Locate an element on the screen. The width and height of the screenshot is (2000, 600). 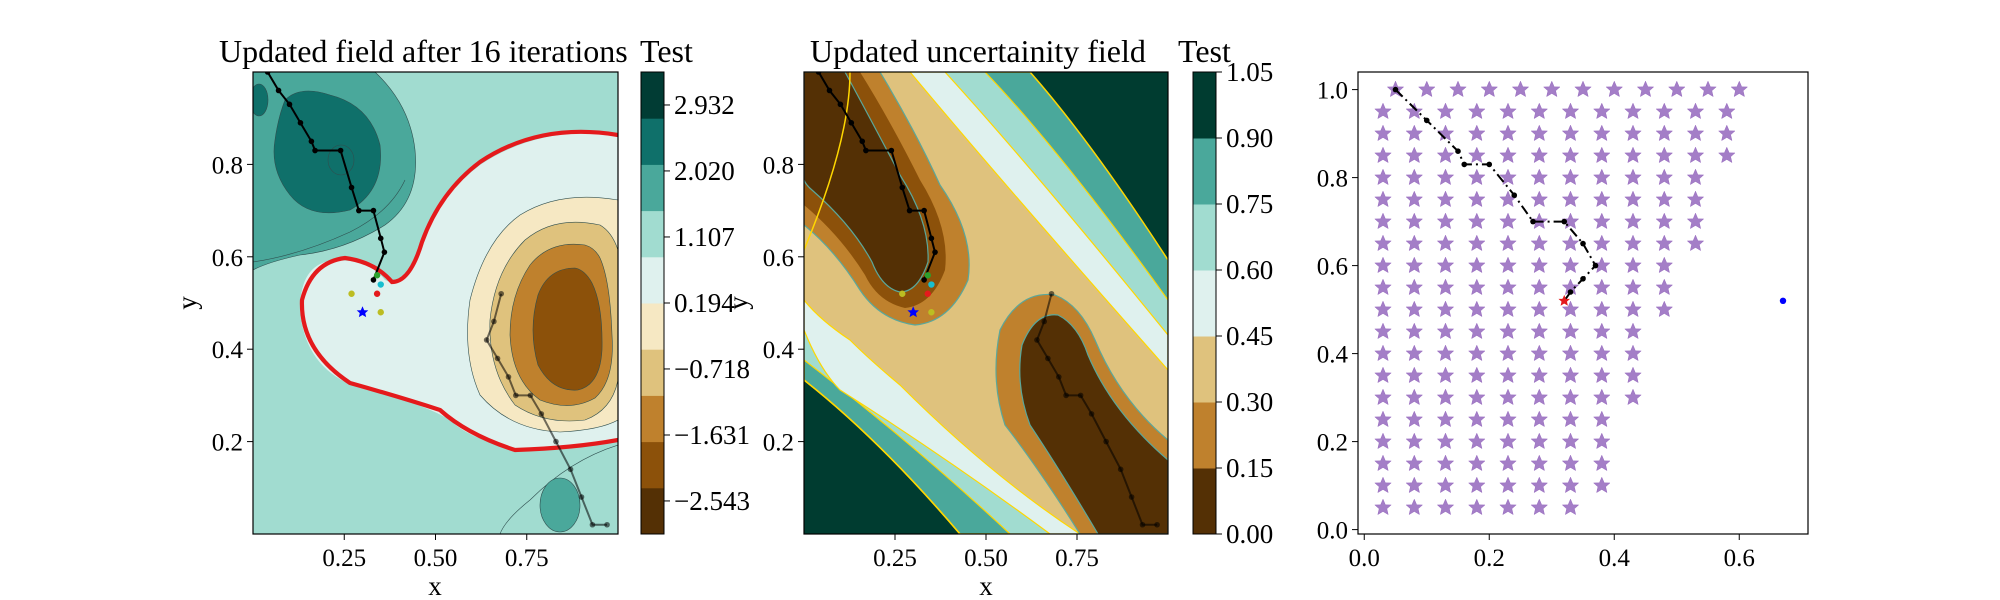
uncertainty-title: Updated uncertainity field is located at coordinates (978, 51).